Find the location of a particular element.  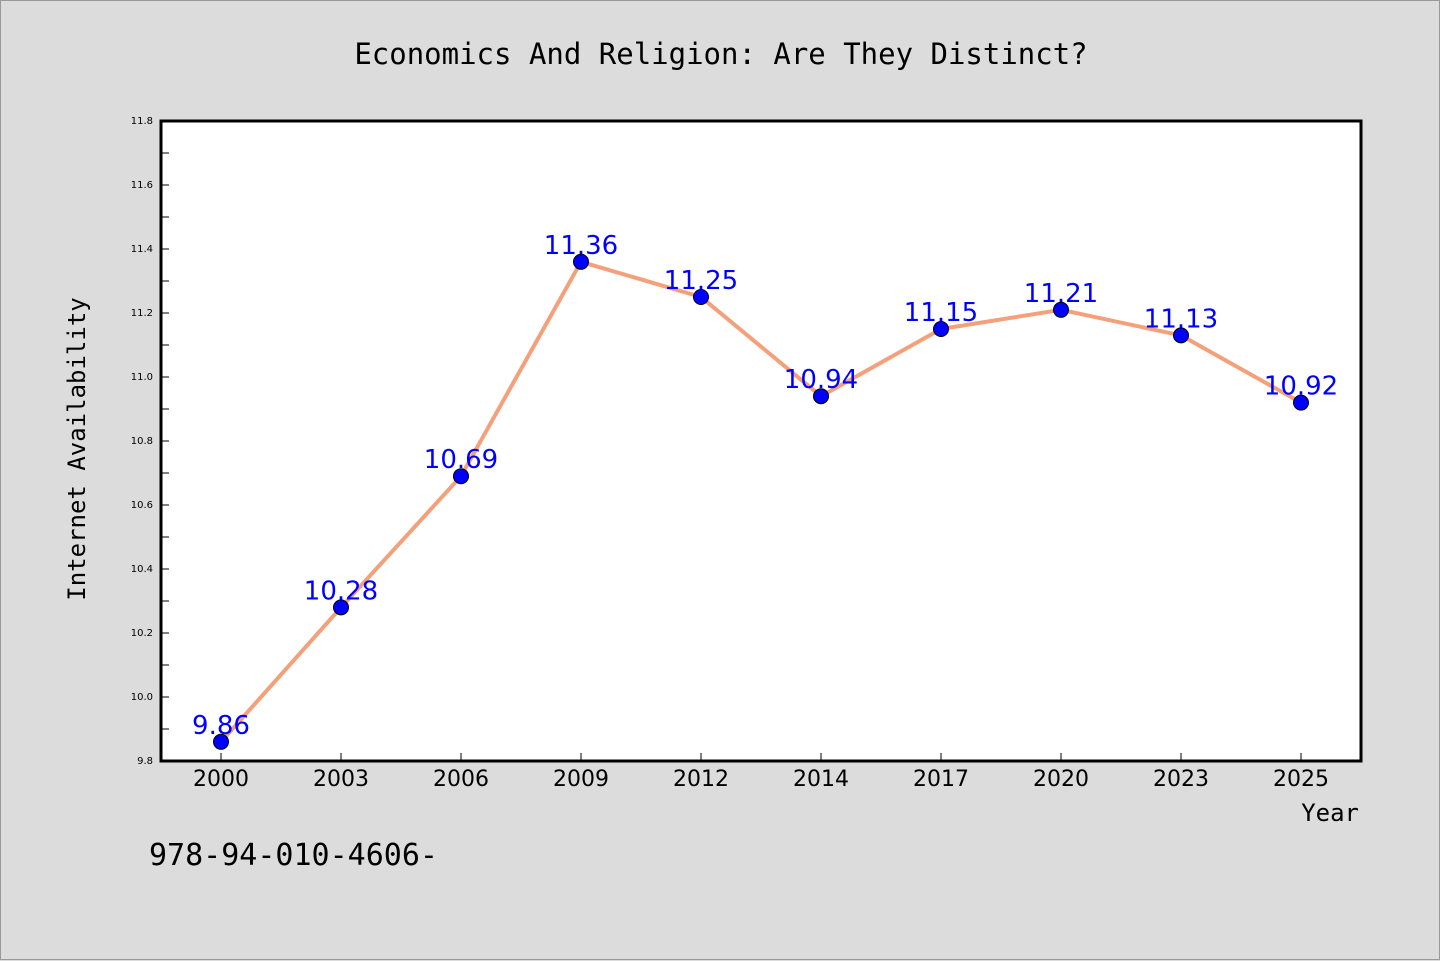

x-tick-label: 2012 is located at coordinates (701, 779).